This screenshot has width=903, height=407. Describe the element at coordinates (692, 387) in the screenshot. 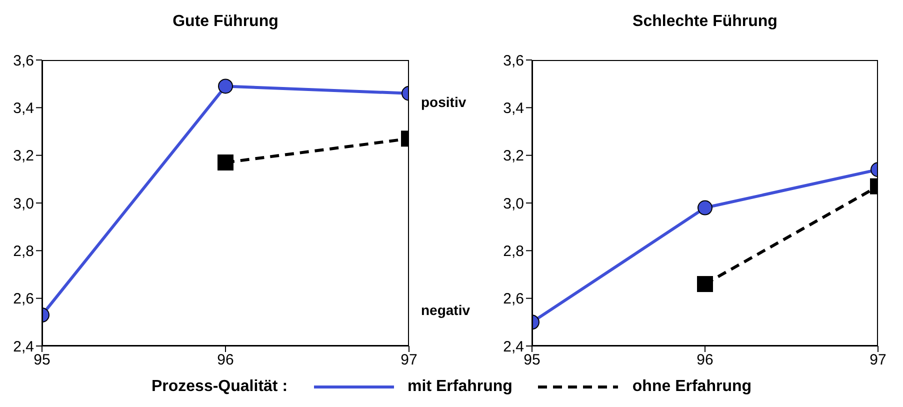

I see `legend-label: ohne Erfahrung` at that location.